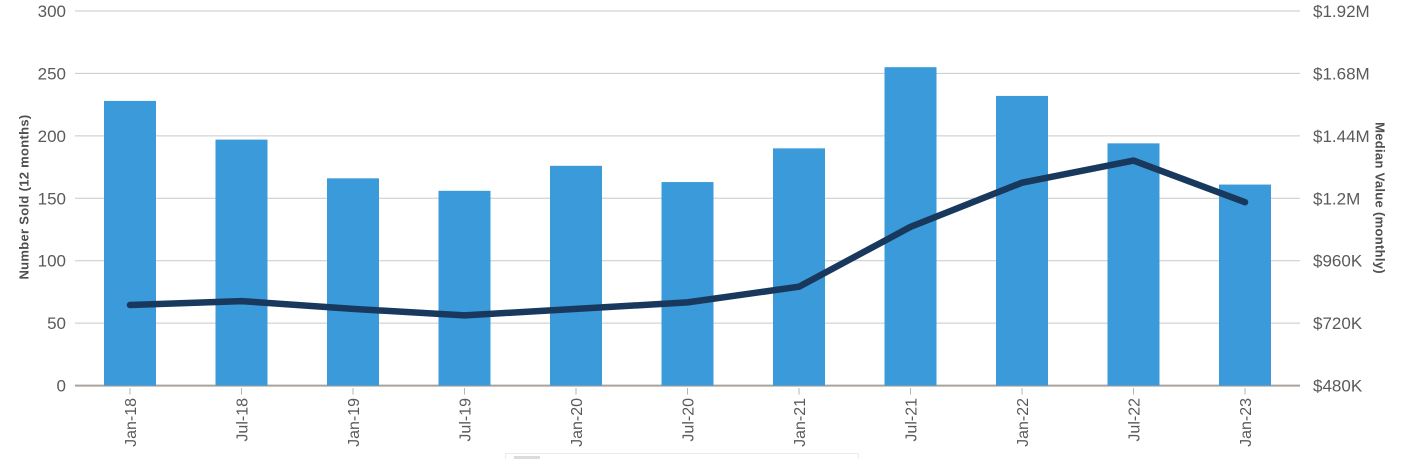 The image size is (1404, 459). I want to click on right-axis-tick-label: $1.2M, so click(1336, 198).